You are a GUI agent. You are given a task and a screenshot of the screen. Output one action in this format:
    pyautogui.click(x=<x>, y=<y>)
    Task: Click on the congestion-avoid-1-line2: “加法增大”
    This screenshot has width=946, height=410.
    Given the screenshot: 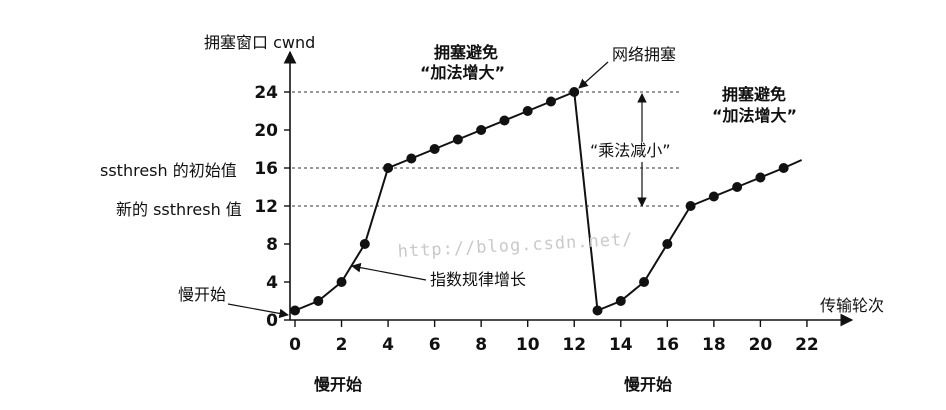 What is the action you would take?
    pyautogui.click(x=462, y=72)
    